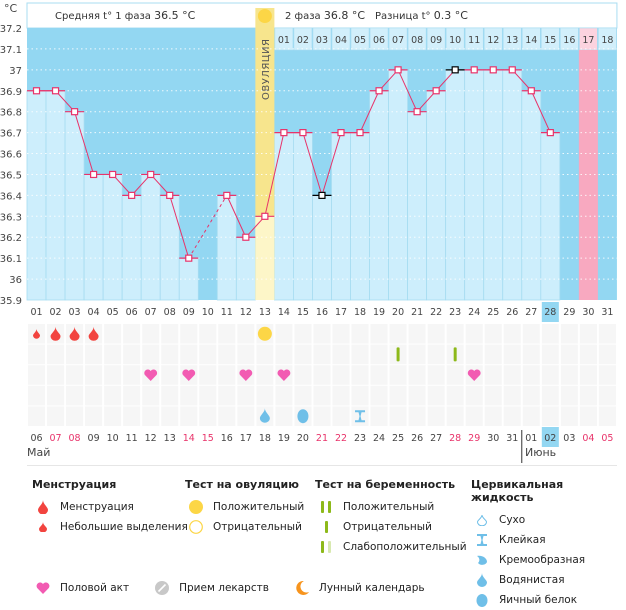  Describe the element at coordinates (325, 15) in the screenshot. I see `phase2-average: 2 фаза 36.8 °C` at that location.